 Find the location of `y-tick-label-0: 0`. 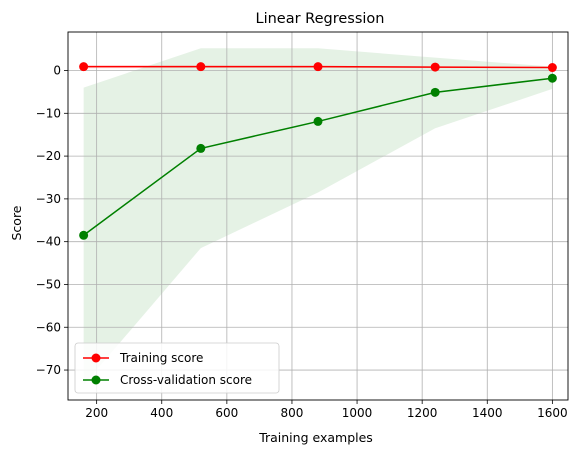

y-tick-label-0: 0 is located at coordinates (57, 71).